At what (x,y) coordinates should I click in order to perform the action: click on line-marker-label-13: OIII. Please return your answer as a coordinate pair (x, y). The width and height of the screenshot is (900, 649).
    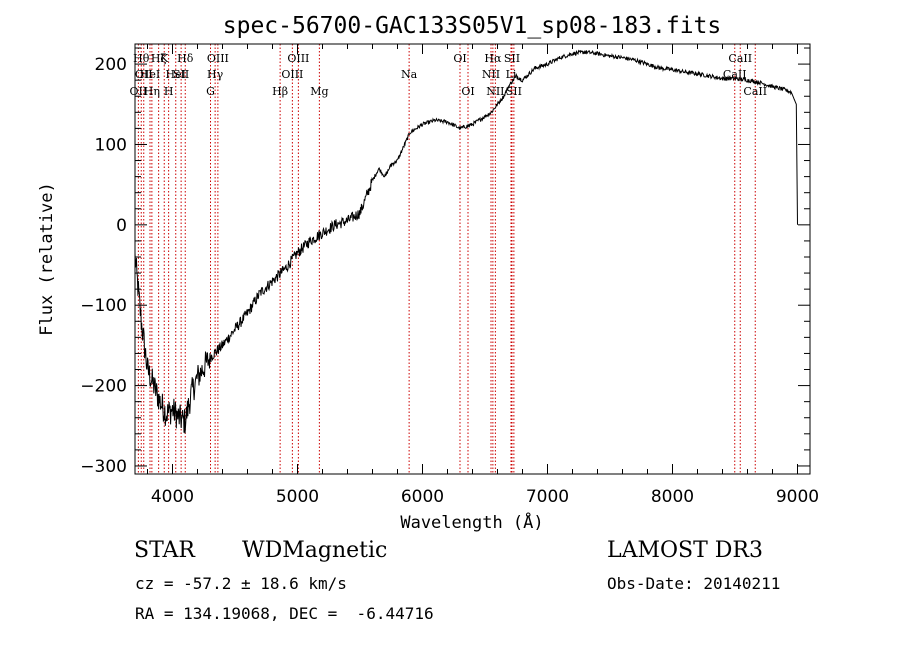
    Looking at the image, I should click on (218, 58).